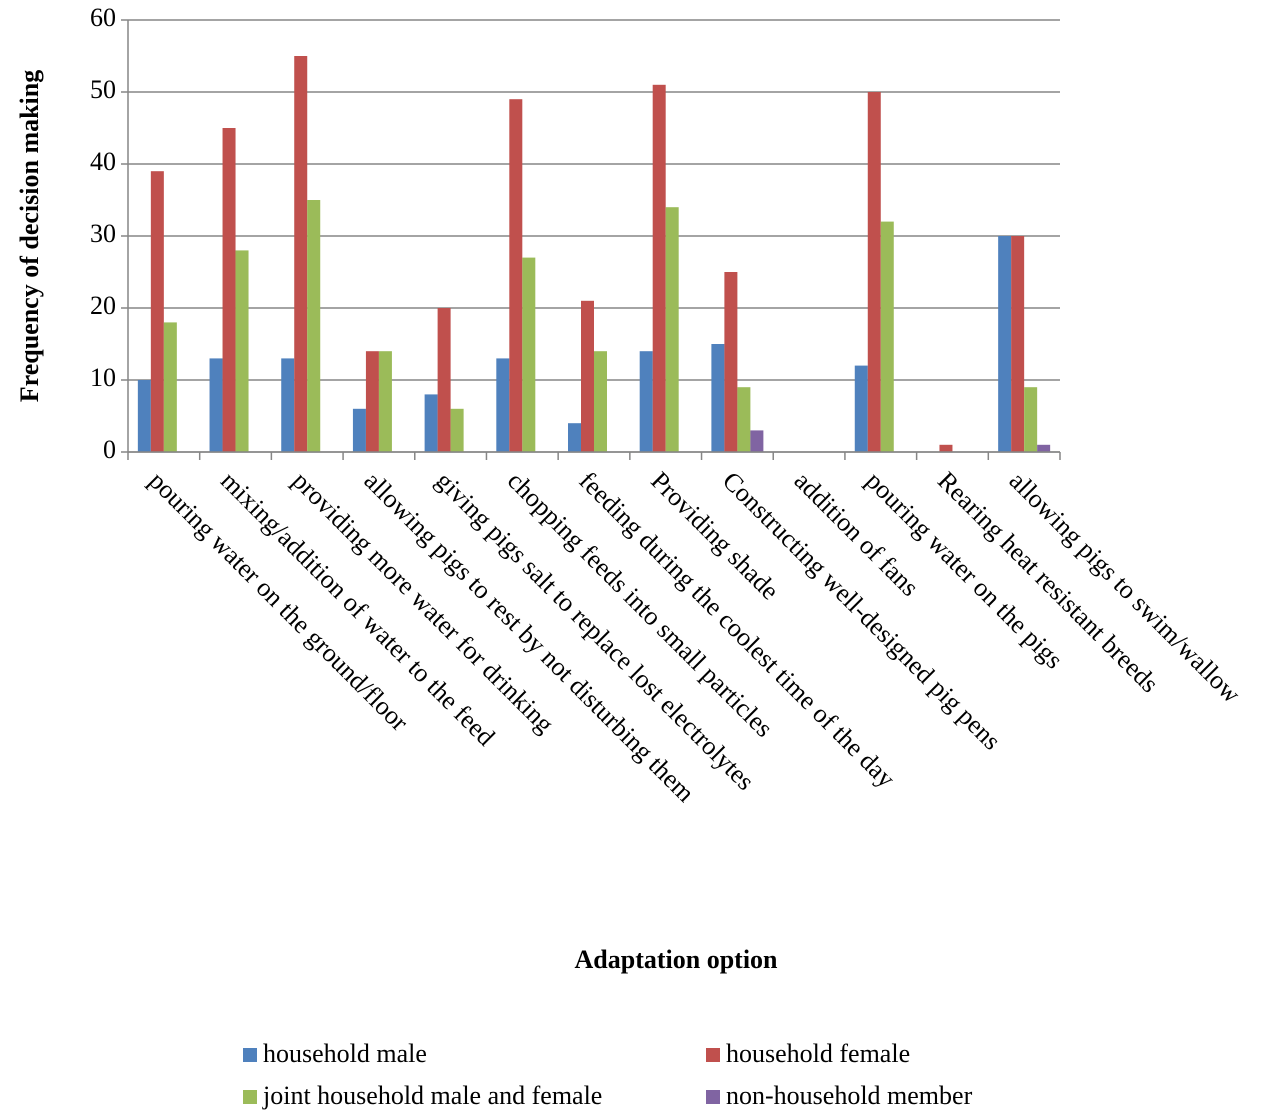  Describe the element at coordinates (423, 602) in the screenshot. I see `x-tick-label: providing more water for drinking` at that location.